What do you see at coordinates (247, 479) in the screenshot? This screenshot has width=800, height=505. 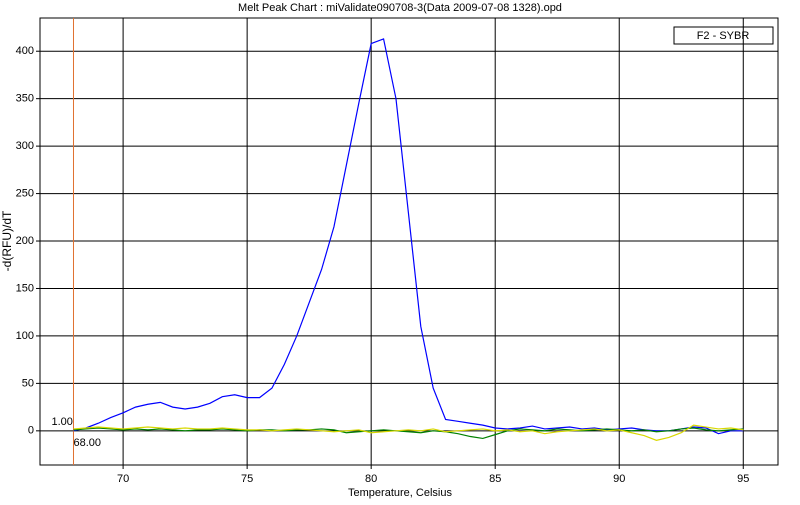 I see `x-tick-label: 75` at bounding box center [247, 479].